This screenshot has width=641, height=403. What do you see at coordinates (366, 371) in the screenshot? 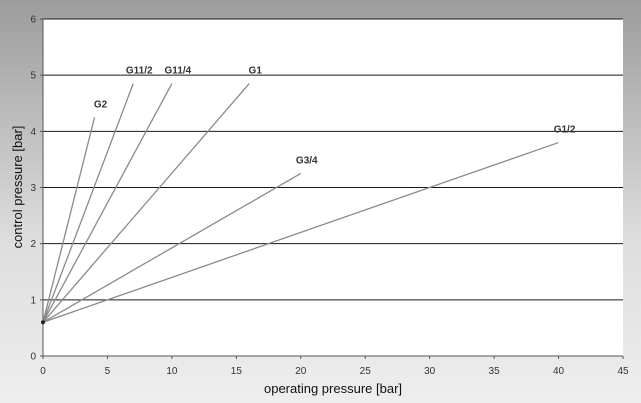
I see `x-tick-label: 25` at bounding box center [366, 371].